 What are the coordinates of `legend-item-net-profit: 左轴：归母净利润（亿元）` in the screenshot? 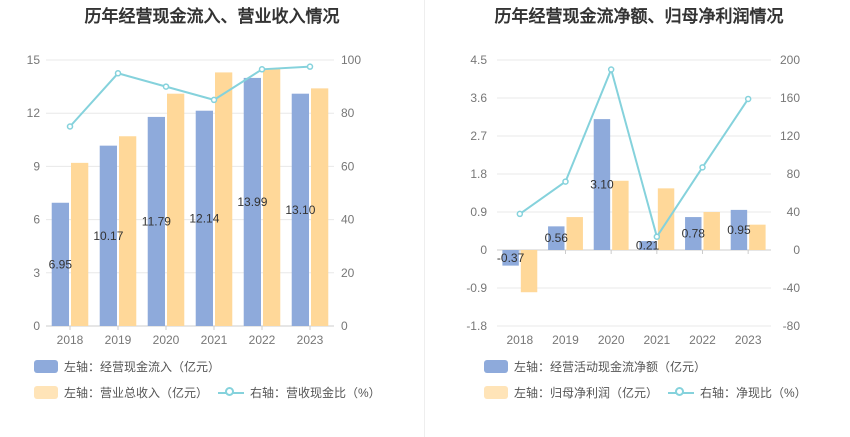 It's located at (571, 392).